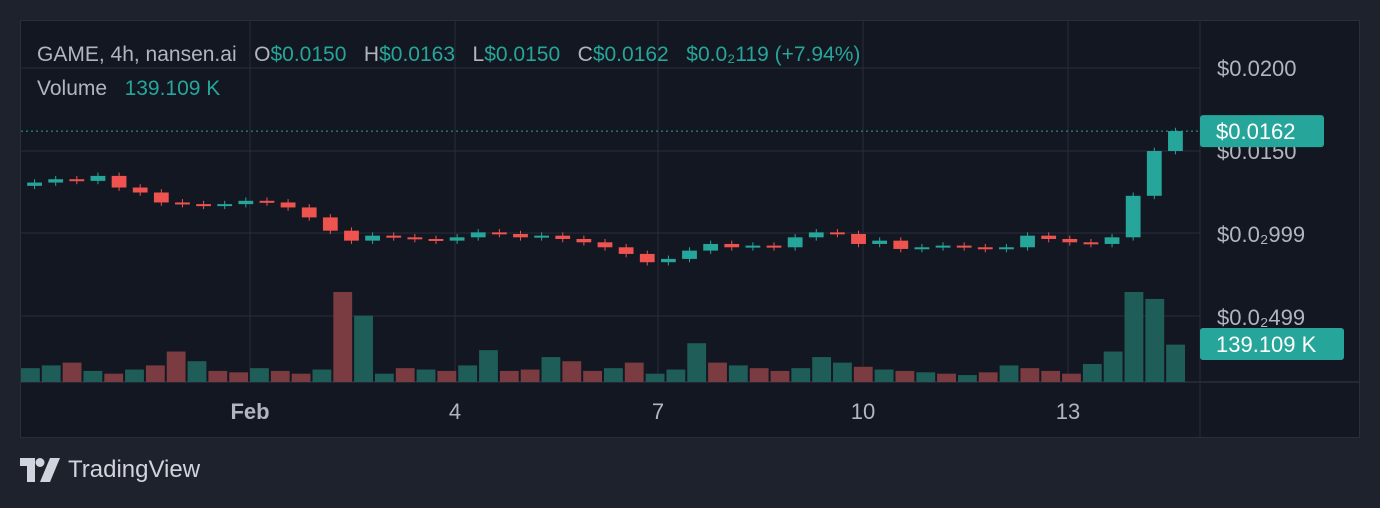 The width and height of the screenshot is (1380, 508). Describe the element at coordinates (455, 411) in the screenshot. I see `time-tick-label: 4` at that location.